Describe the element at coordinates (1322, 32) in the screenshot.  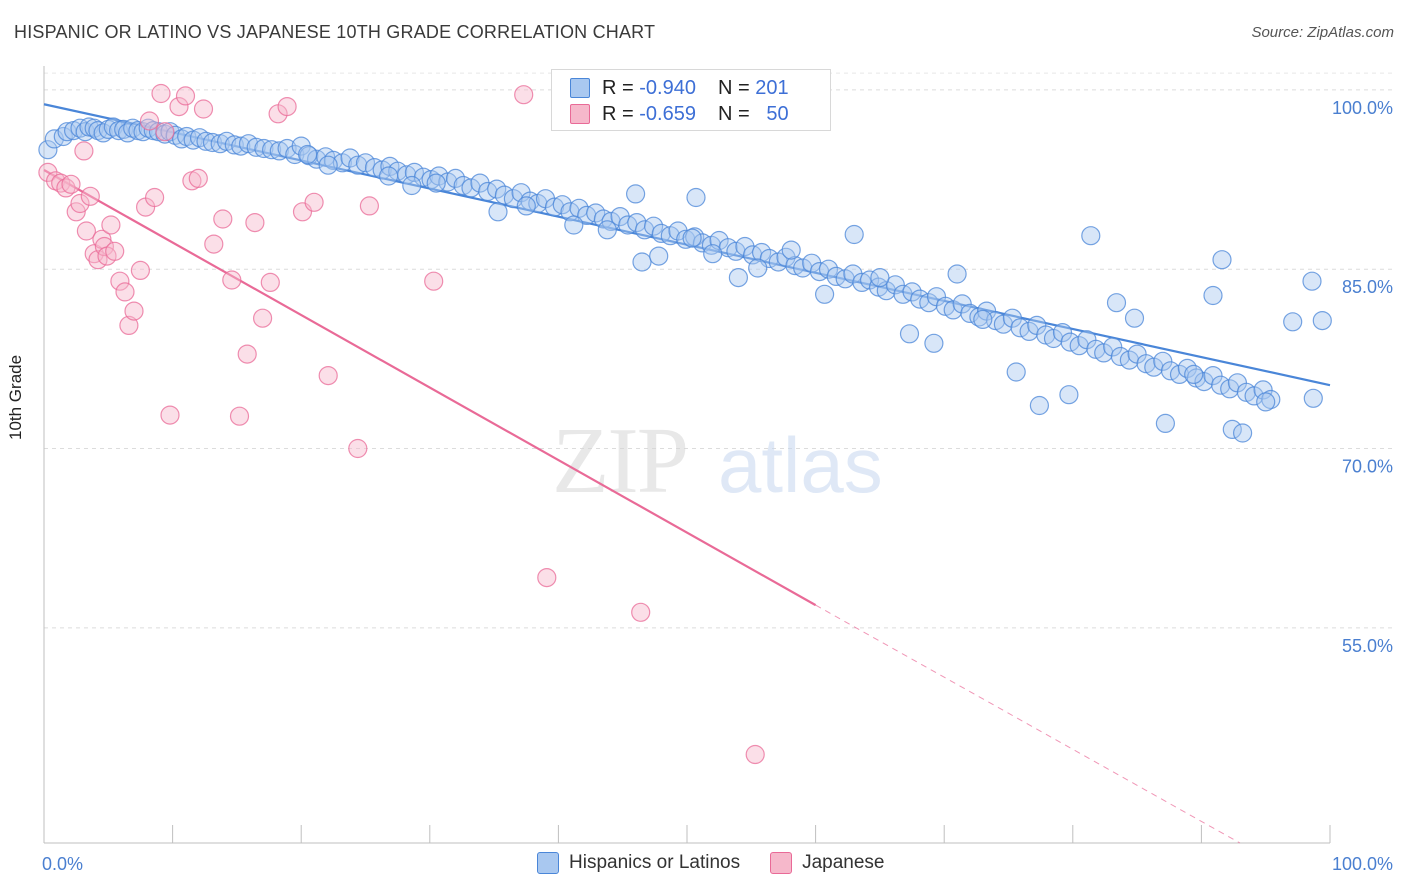
I see `chart-source: Source: ZipAtlas.com` at that location.